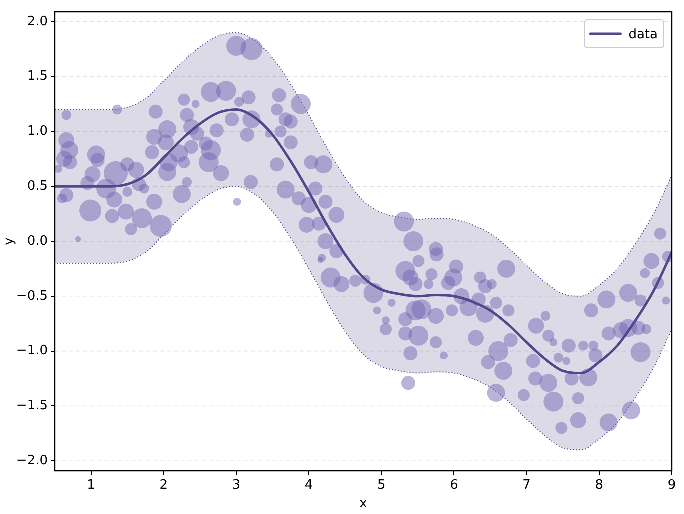 This screenshot has height=514, width=684. Describe the element at coordinates (32, 406) in the screenshot. I see `y-tick-label: −1.5` at that location.